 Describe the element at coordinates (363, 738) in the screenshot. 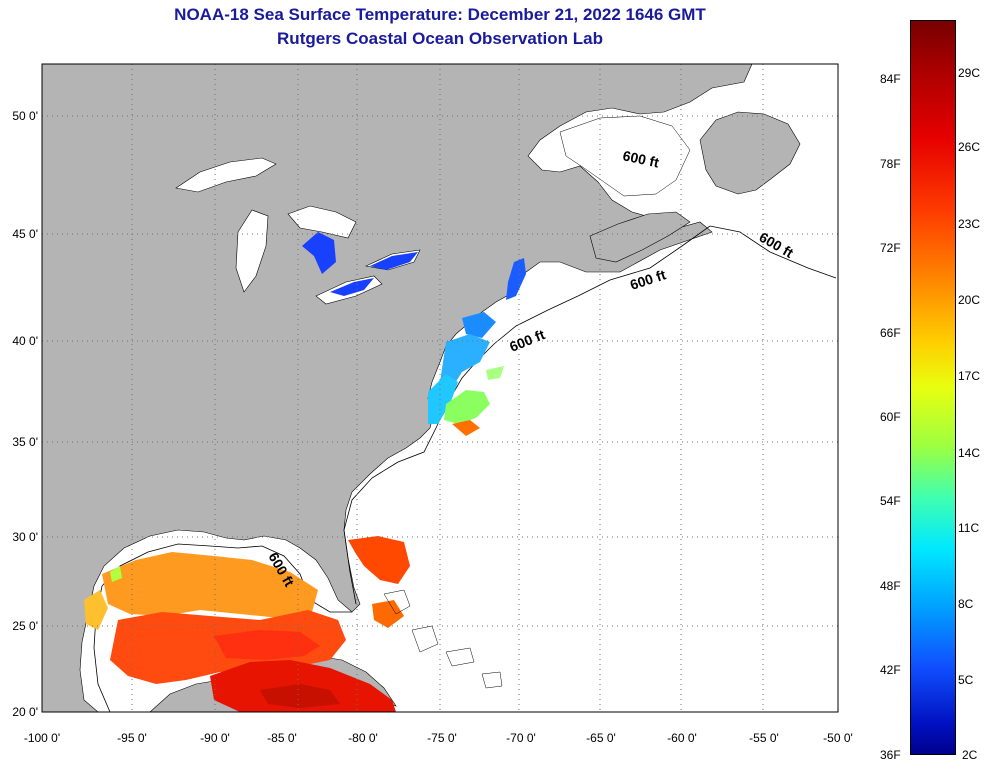

I see `lon-tick-label: -80 0'` at that location.